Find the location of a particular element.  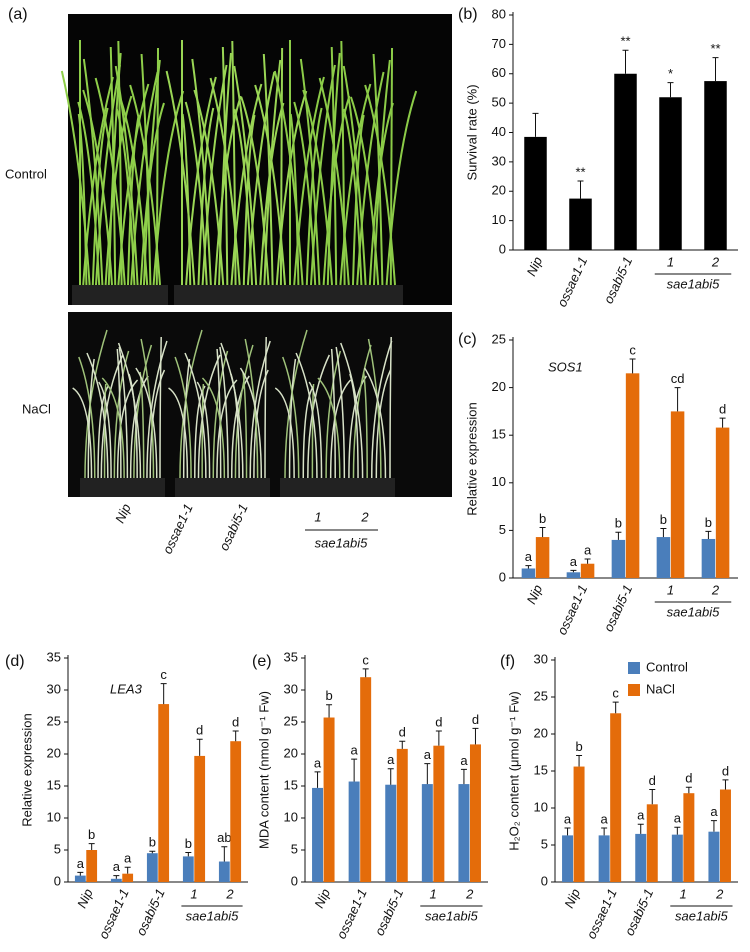

y-tick-label: 20 is located at coordinates (541, 732).